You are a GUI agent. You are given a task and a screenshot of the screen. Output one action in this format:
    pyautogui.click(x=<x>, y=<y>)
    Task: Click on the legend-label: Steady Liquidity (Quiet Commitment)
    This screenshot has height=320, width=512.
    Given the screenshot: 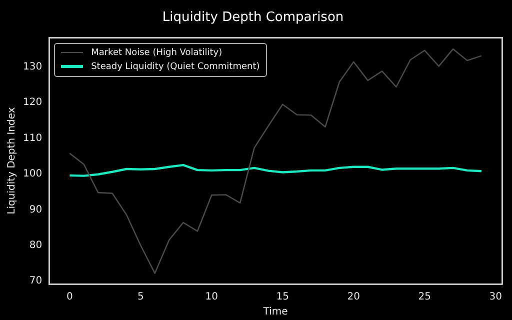 What is the action you would take?
    pyautogui.click(x=175, y=67)
    